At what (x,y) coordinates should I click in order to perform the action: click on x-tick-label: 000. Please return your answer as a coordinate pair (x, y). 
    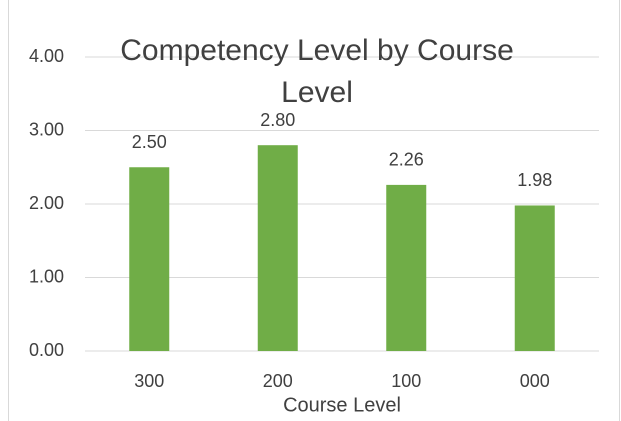
    Looking at the image, I should click on (535, 381).